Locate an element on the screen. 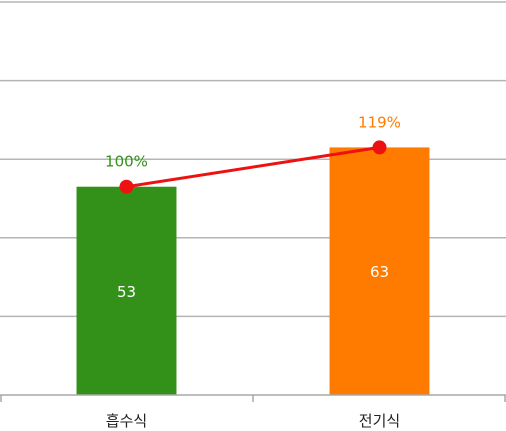 The image size is (506, 431). percent-line-series is located at coordinates (253, 167).